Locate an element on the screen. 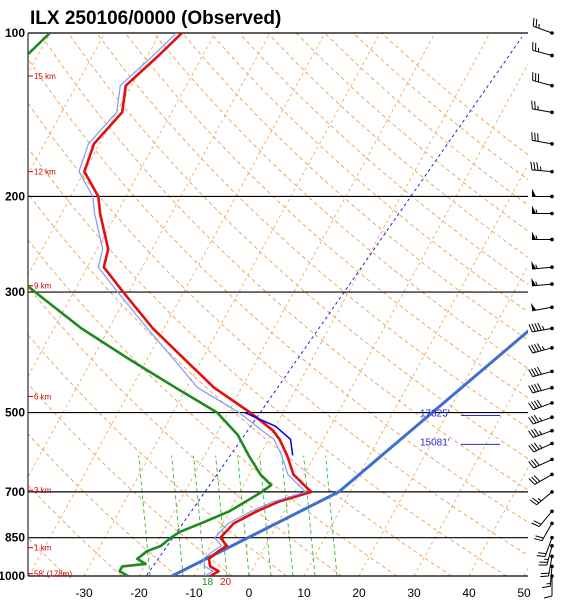  height-label: 3 km is located at coordinates (43, 490).